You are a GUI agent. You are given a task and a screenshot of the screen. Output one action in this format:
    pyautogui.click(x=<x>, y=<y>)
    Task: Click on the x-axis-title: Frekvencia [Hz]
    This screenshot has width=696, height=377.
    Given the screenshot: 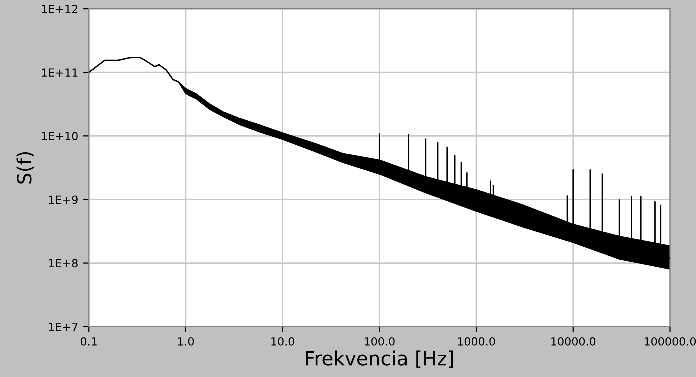 What is the action you would take?
    pyautogui.click(x=380, y=359)
    